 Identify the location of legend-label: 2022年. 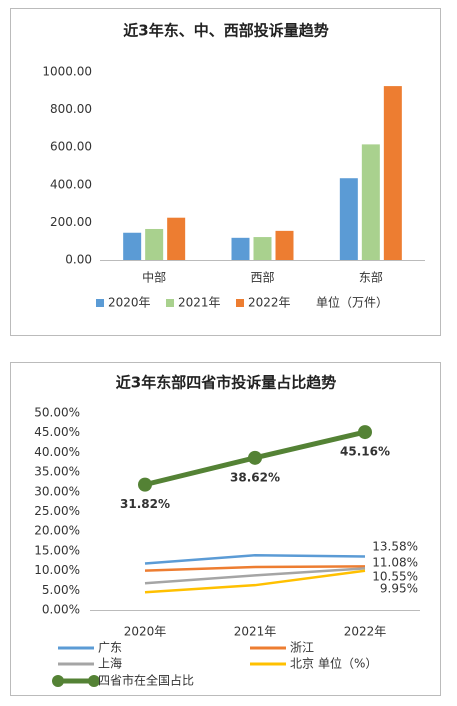
(269, 303).